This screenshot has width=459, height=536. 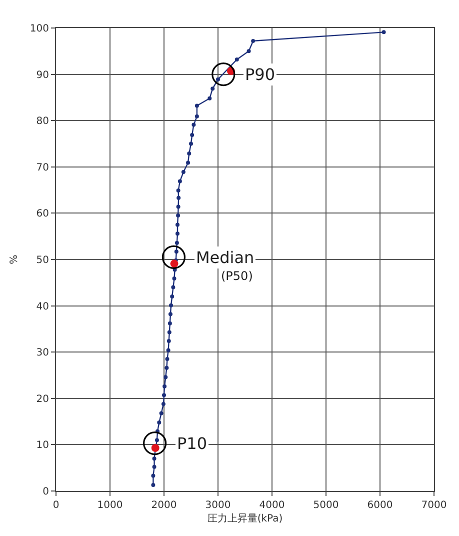 What do you see at coordinates (42, 306) in the screenshot?
I see `y-tick-label: 40` at bounding box center [42, 306].